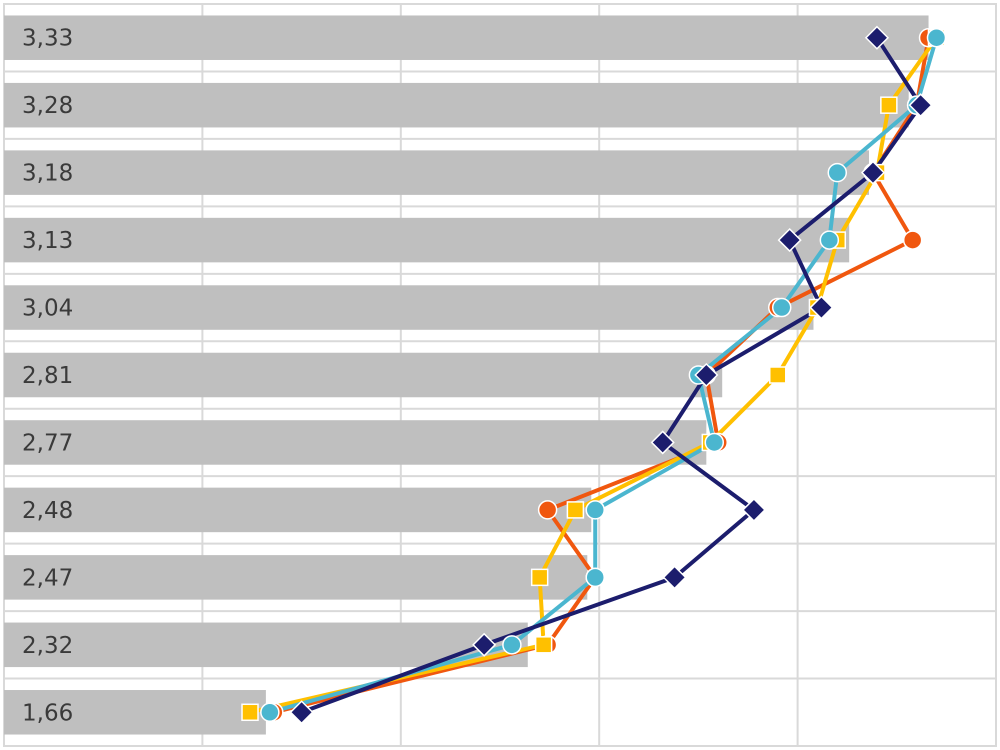 The width and height of the screenshot is (1000, 750). I want to click on bar-label: 2,81, so click(47, 376).